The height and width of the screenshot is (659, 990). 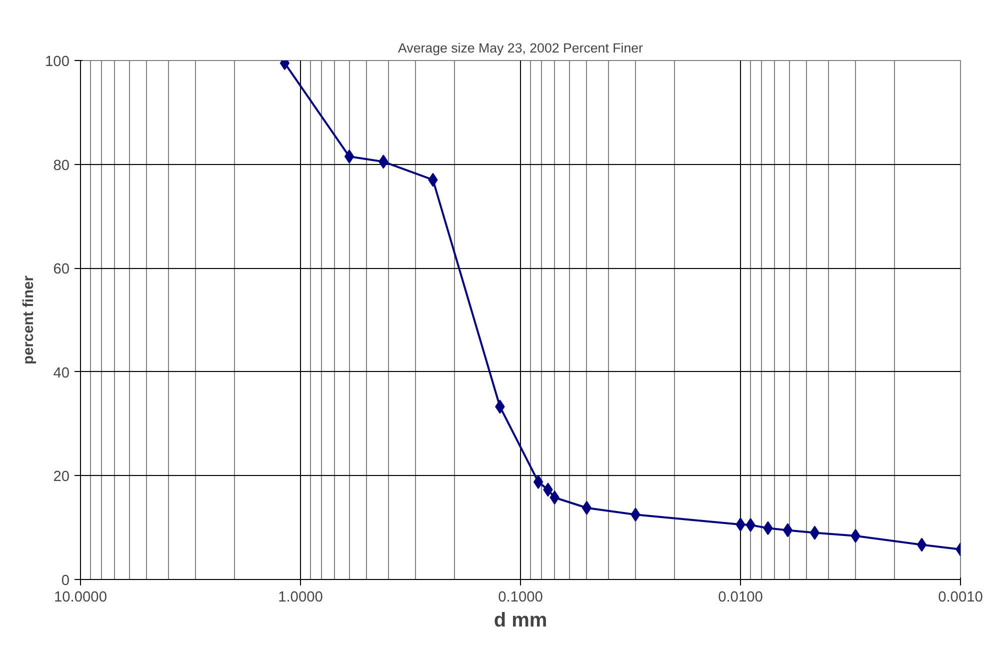 What do you see at coordinates (61, 477) in the screenshot?
I see `y-tick-label: 20` at bounding box center [61, 477].